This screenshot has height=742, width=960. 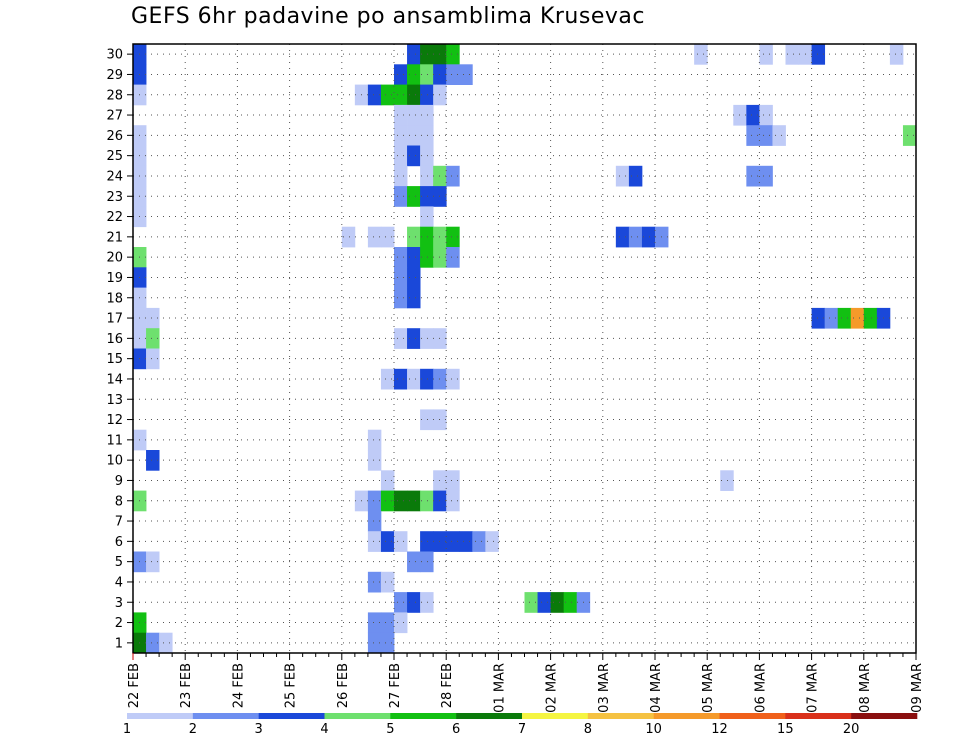 What do you see at coordinates (719, 729) in the screenshot?
I see `colorbar-label: 12` at bounding box center [719, 729].